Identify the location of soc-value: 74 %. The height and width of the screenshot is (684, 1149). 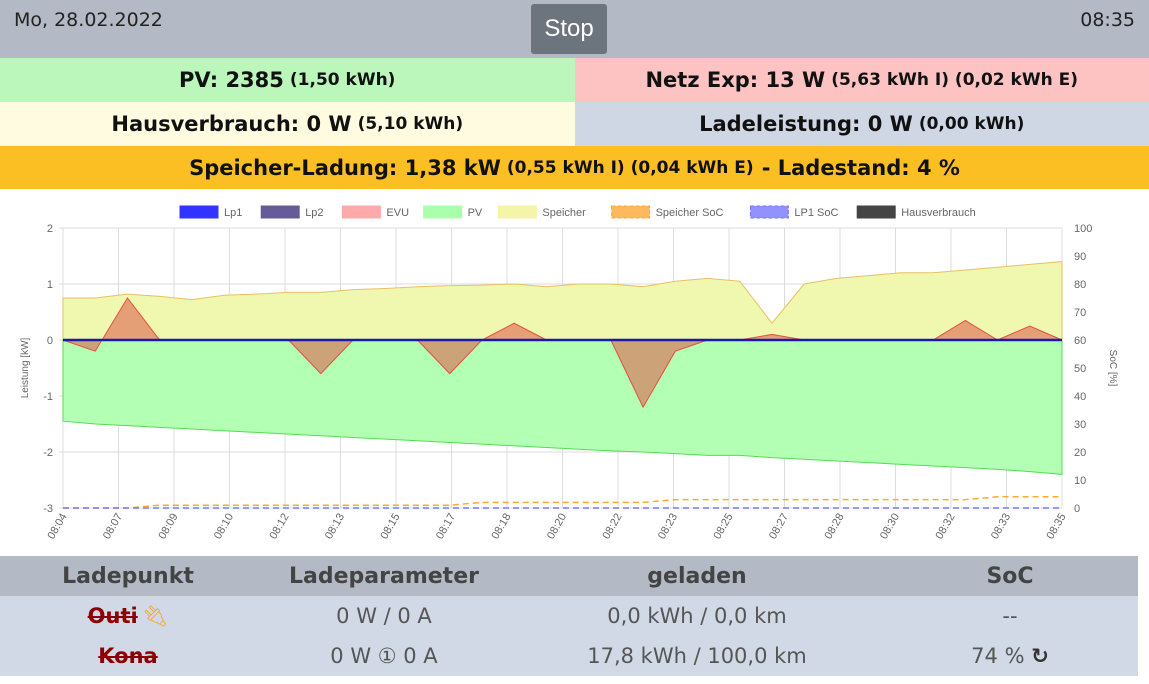
(998, 656).